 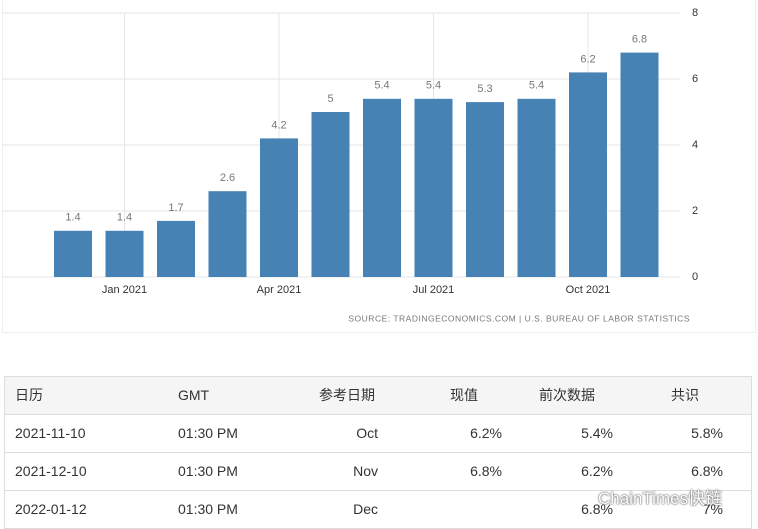 What do you see at coordinates (278, 125) in the screenshot?
I see `value-label: 4.2` at bounding box center [278, 125].